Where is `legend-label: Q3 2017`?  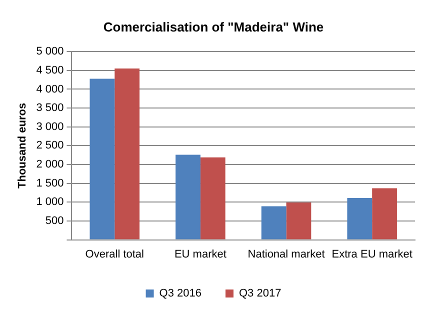 legend-label: Q3 2017 is located at coordinates (260, 294).